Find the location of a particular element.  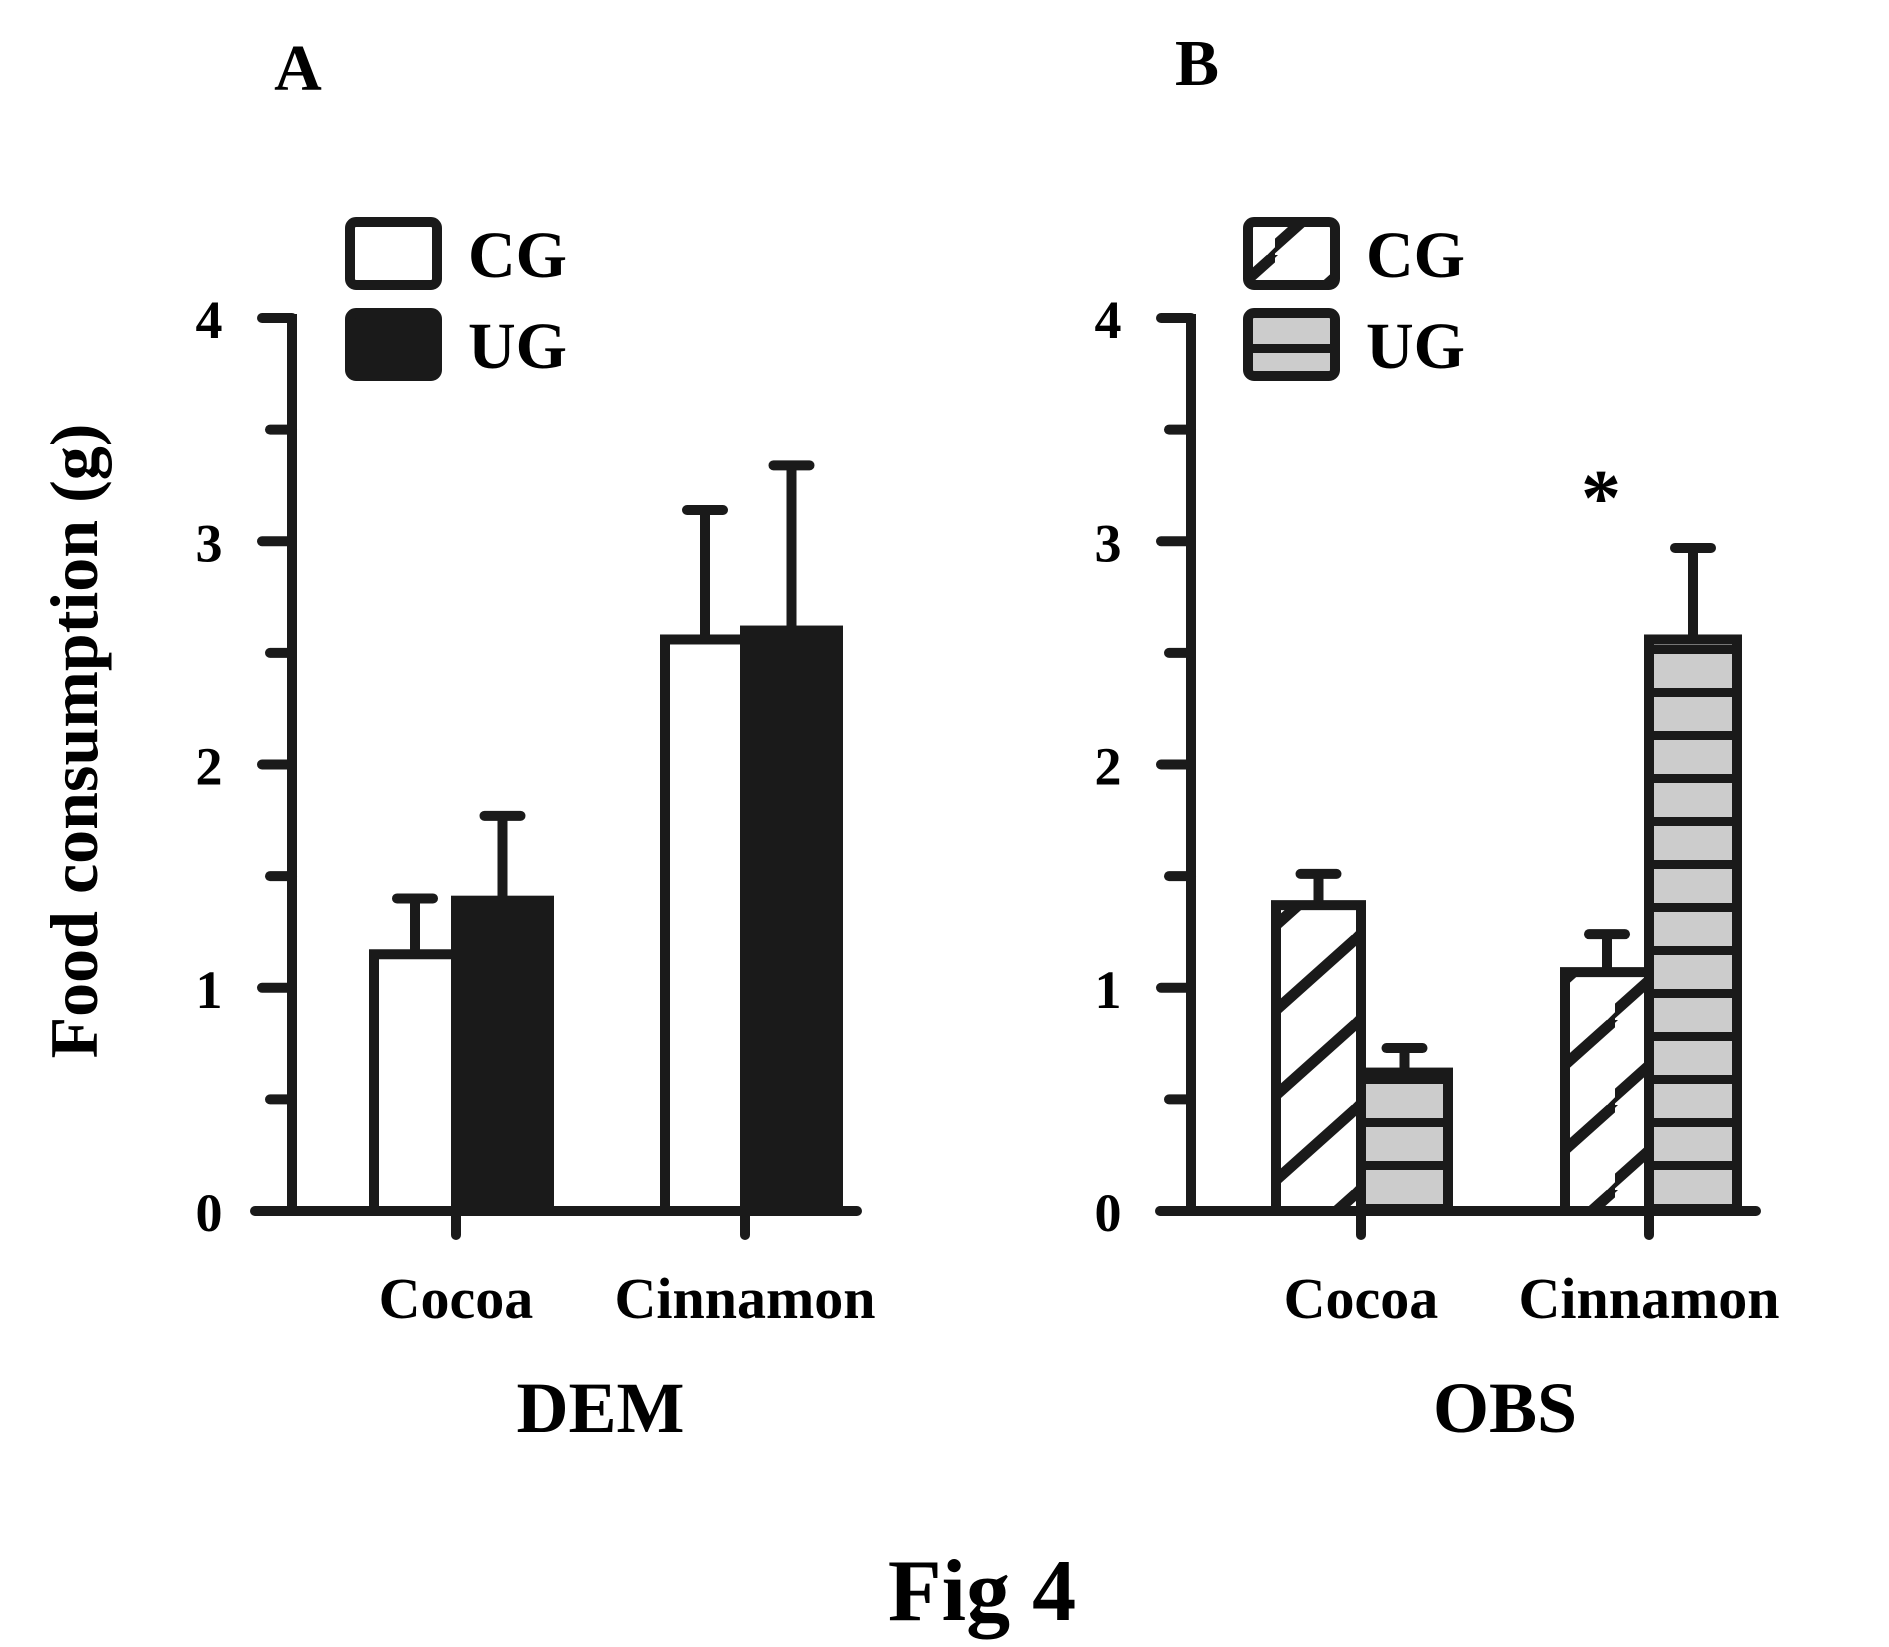

panel-label: B is located at coordinates (1197, 63).